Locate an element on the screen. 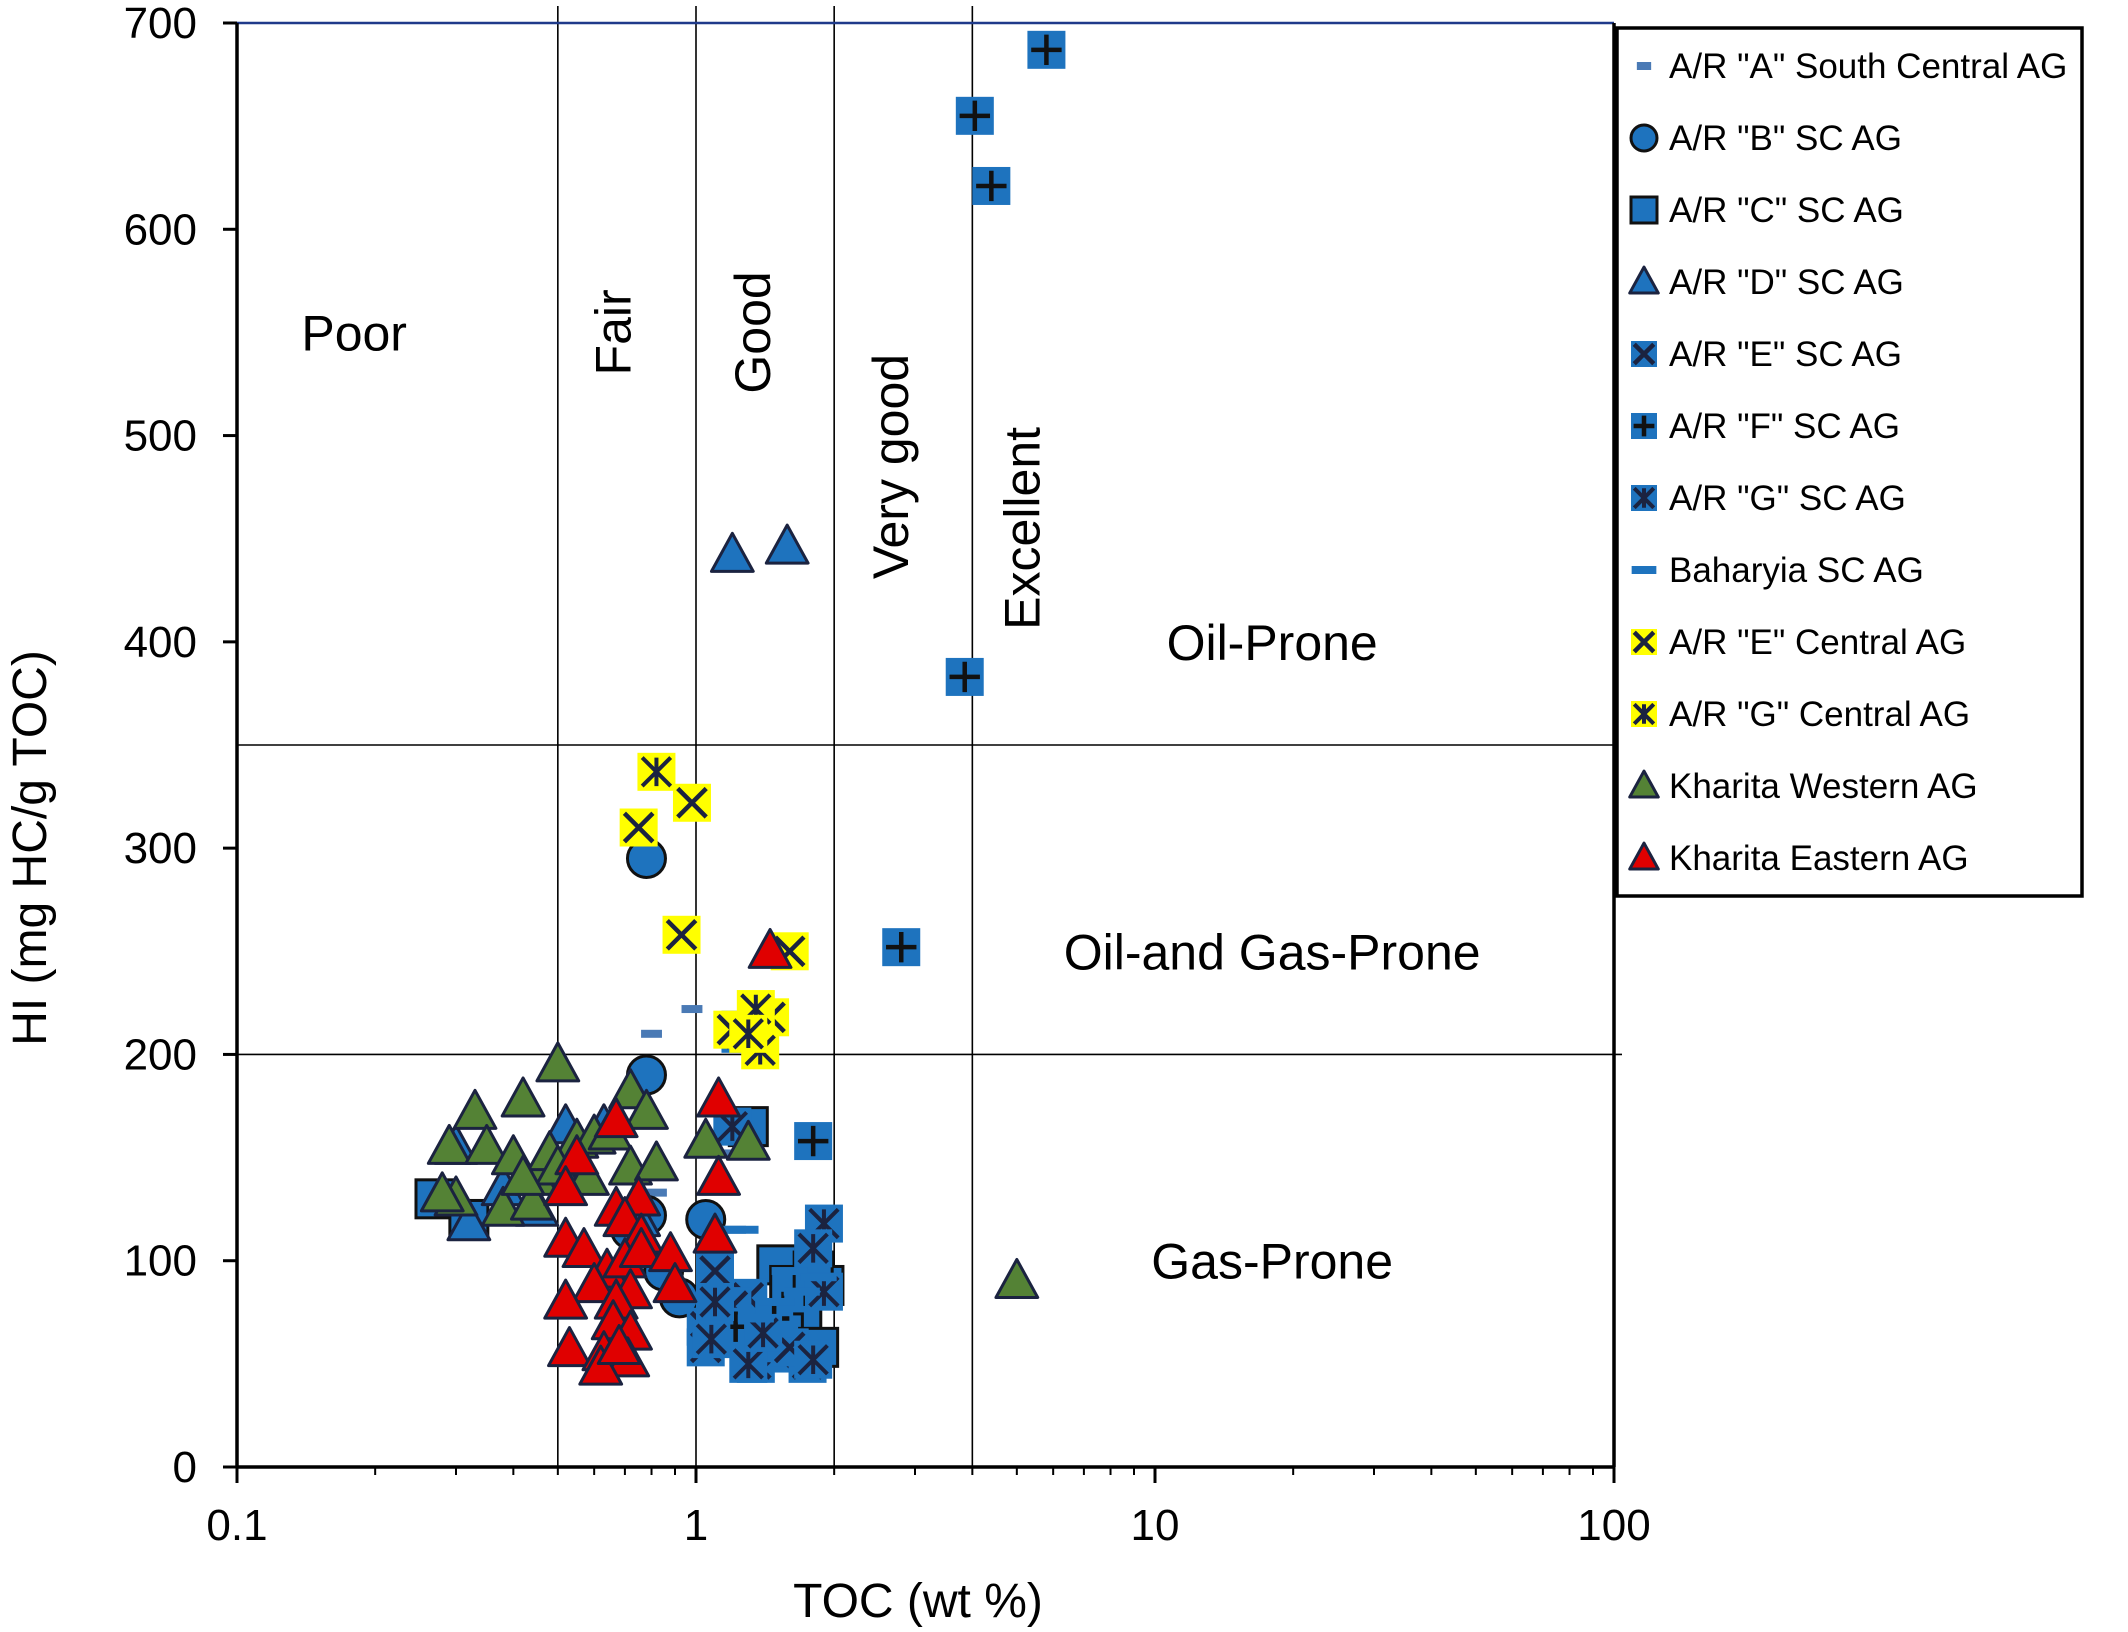 Image resolution: width=2128 pixels, height=1632 pixels. legend-entry: Kharita Eastern AG is located at coordinates (1798, 858).